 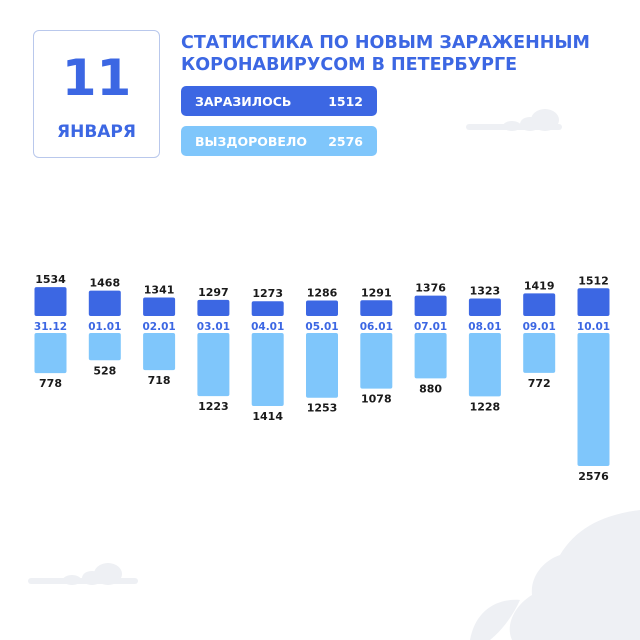 I want to click on recovered-summary-badge: ВЫЗДОРОВЕЛО 2576, so click(x=279, y=141).